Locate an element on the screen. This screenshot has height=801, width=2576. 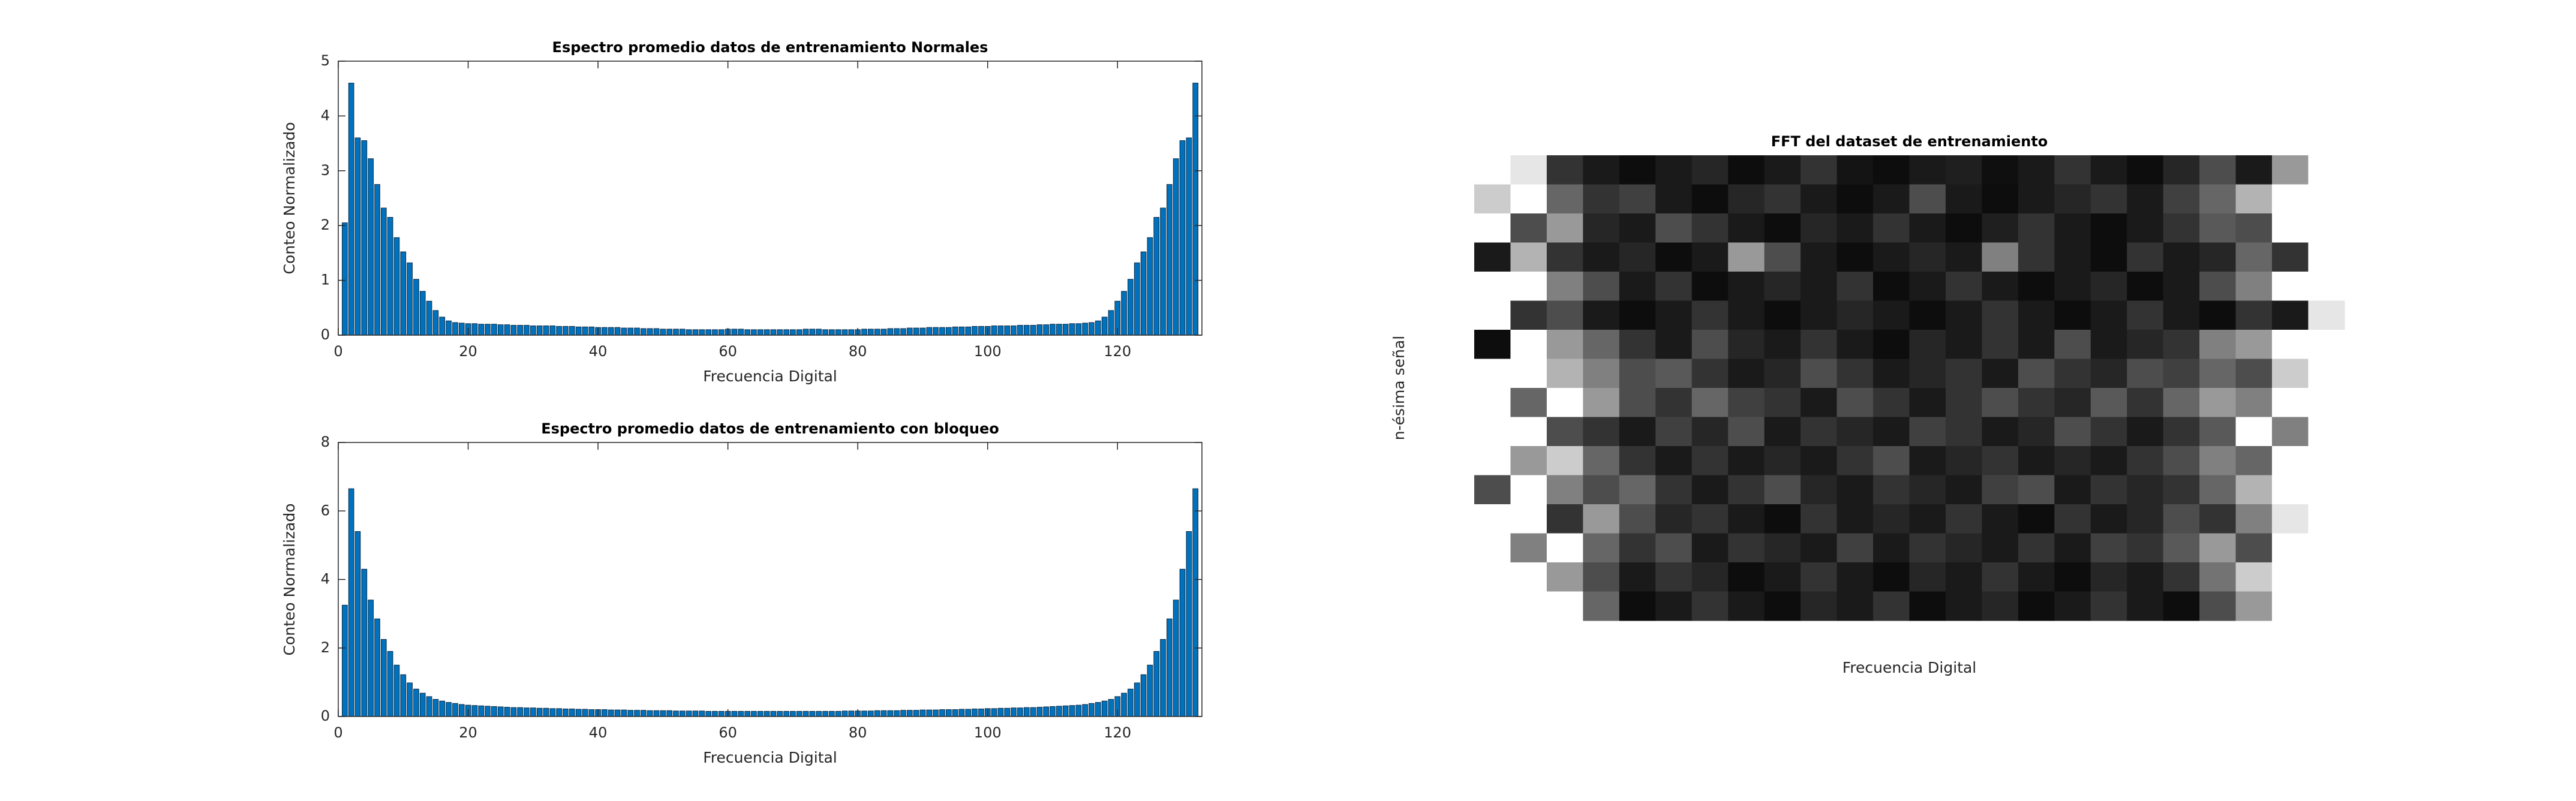
y-tick-label: 8 is located at coordinates (326, 442).